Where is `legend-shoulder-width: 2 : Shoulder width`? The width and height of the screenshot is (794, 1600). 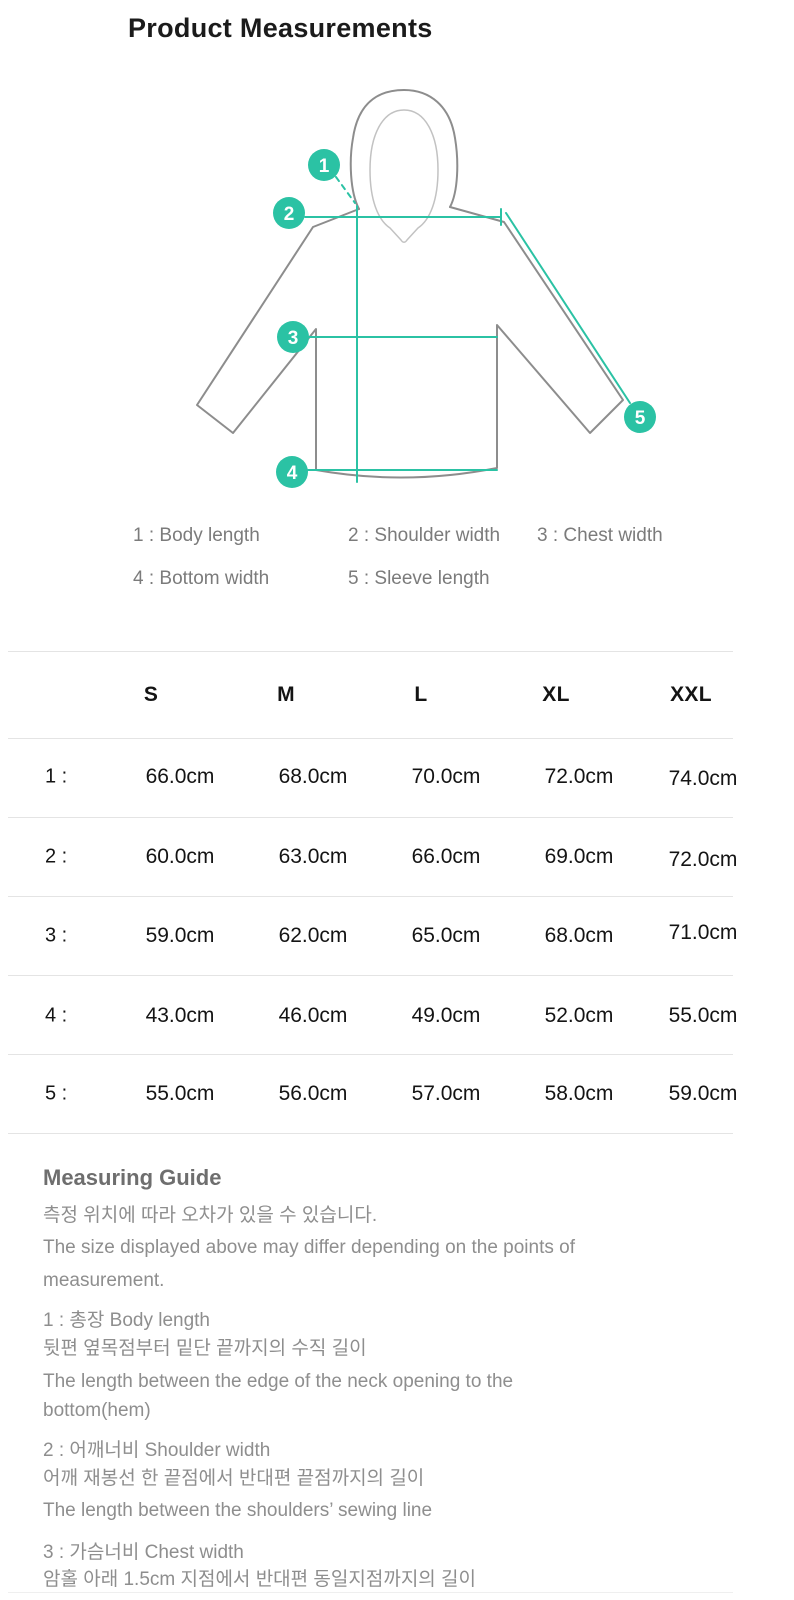 legend-shoulder-width: 2 : Shoulder width is located at coordinates (424, 535).